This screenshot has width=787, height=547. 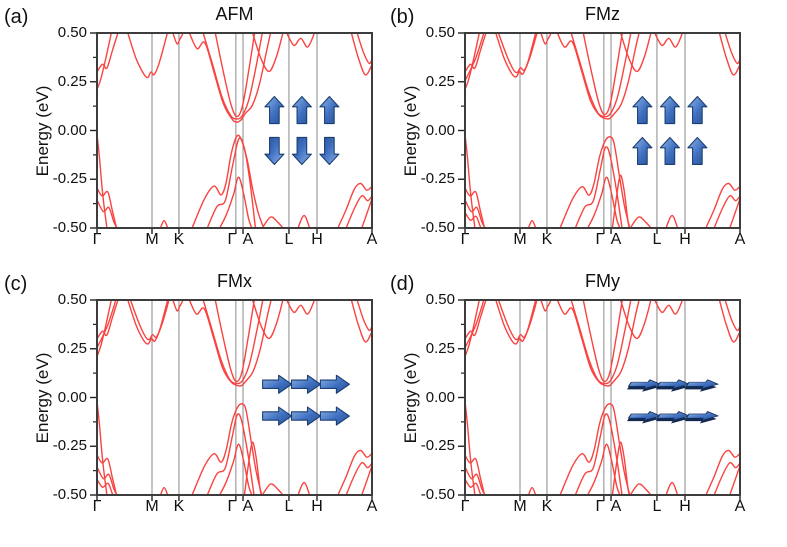 I want to click on panel-a-tag: (a), so click(x=16, y=17).